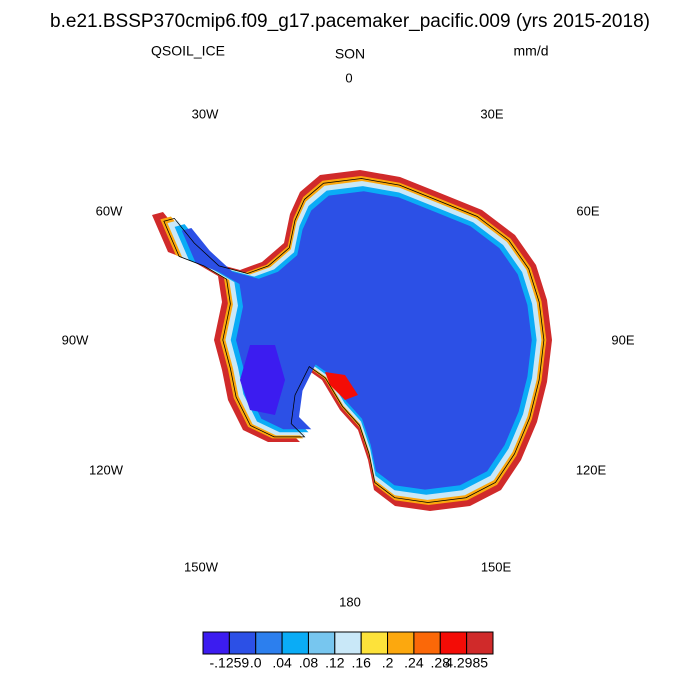 The image size is (700, 700). What do you see at coordinates (491, 113) in the screenshot?
I see `longitude-label: 30E` at bounding box center [491, 113].